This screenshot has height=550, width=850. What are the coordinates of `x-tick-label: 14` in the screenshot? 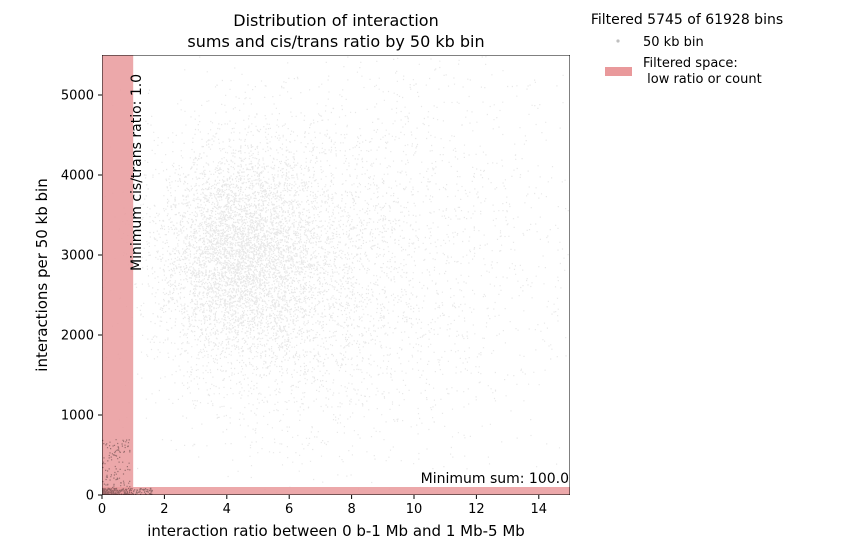 It's located at (539, 509).